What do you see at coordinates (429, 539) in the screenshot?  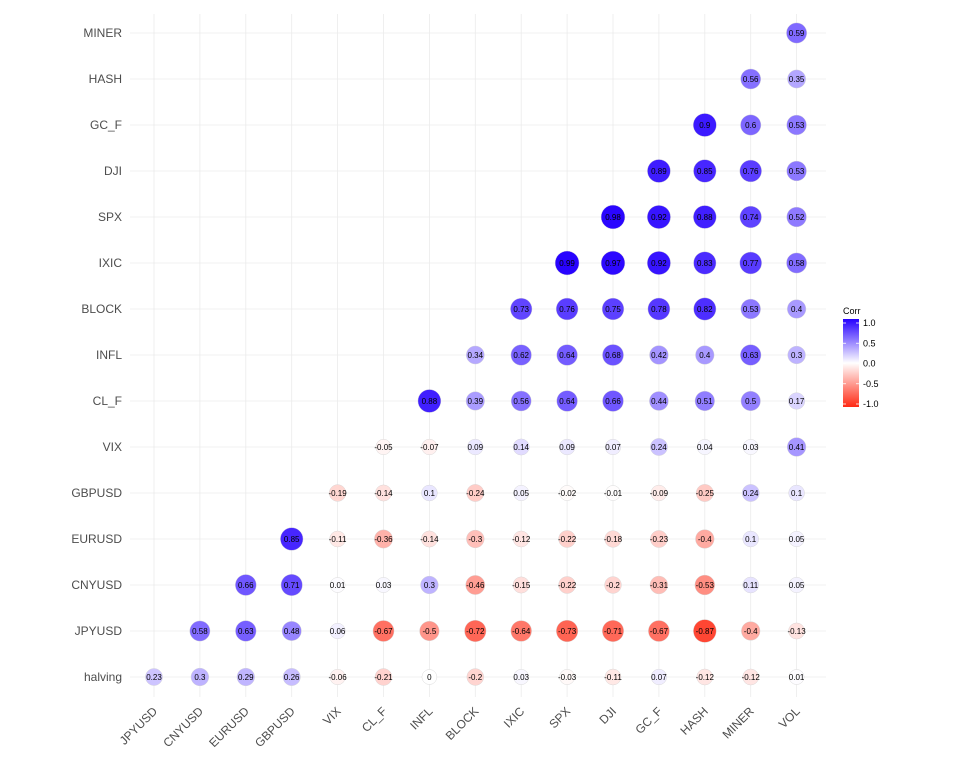 I see `corr-value-label: -0.14` at bounding box center [429, 539].